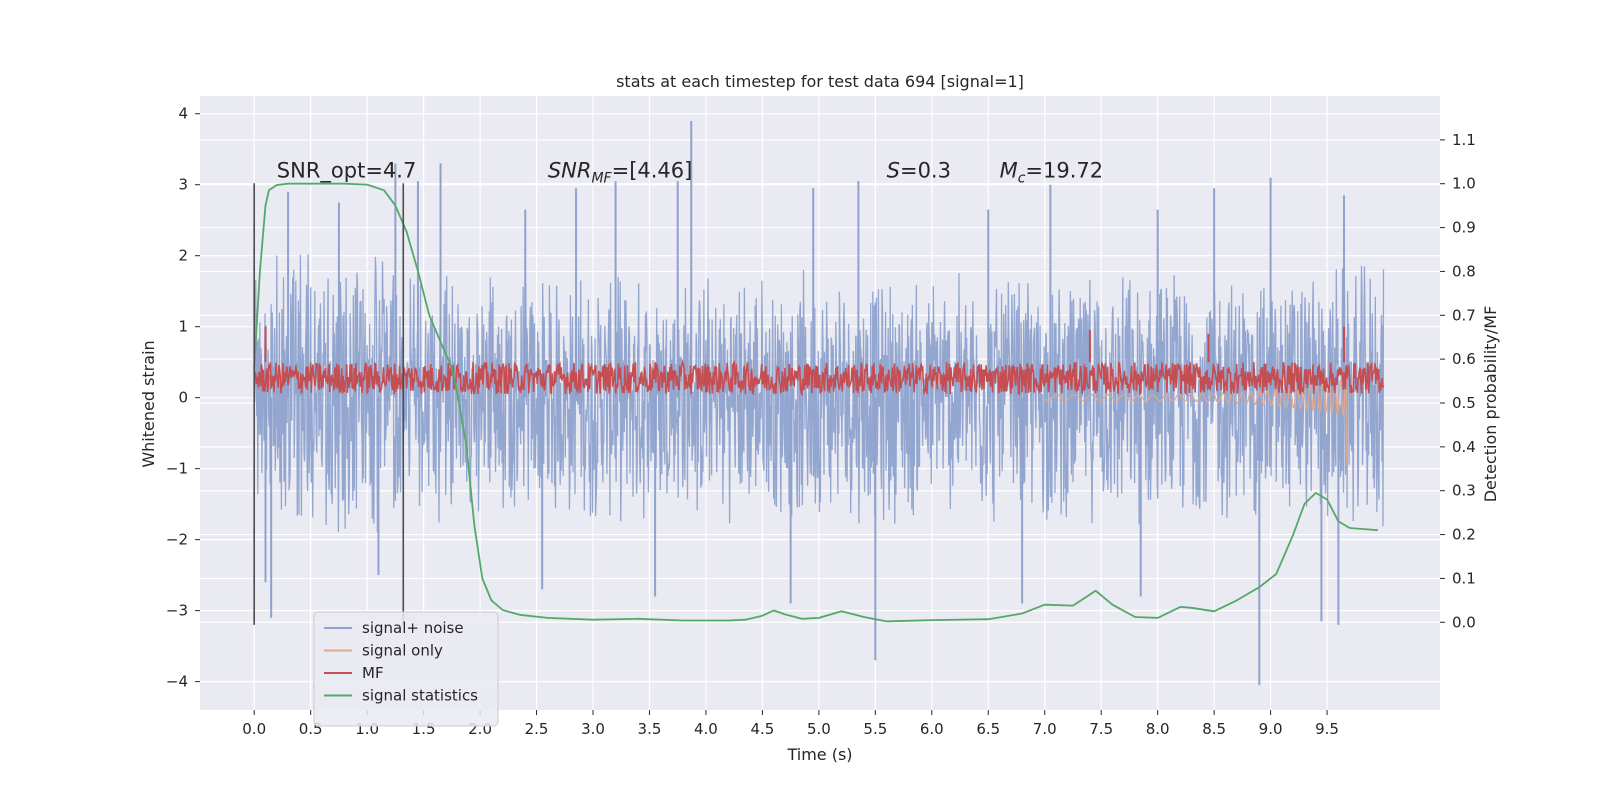 This screenshot has height=800, width=1600. I want to click on x-tick-label-19: 9.5, so click(1327, 729).